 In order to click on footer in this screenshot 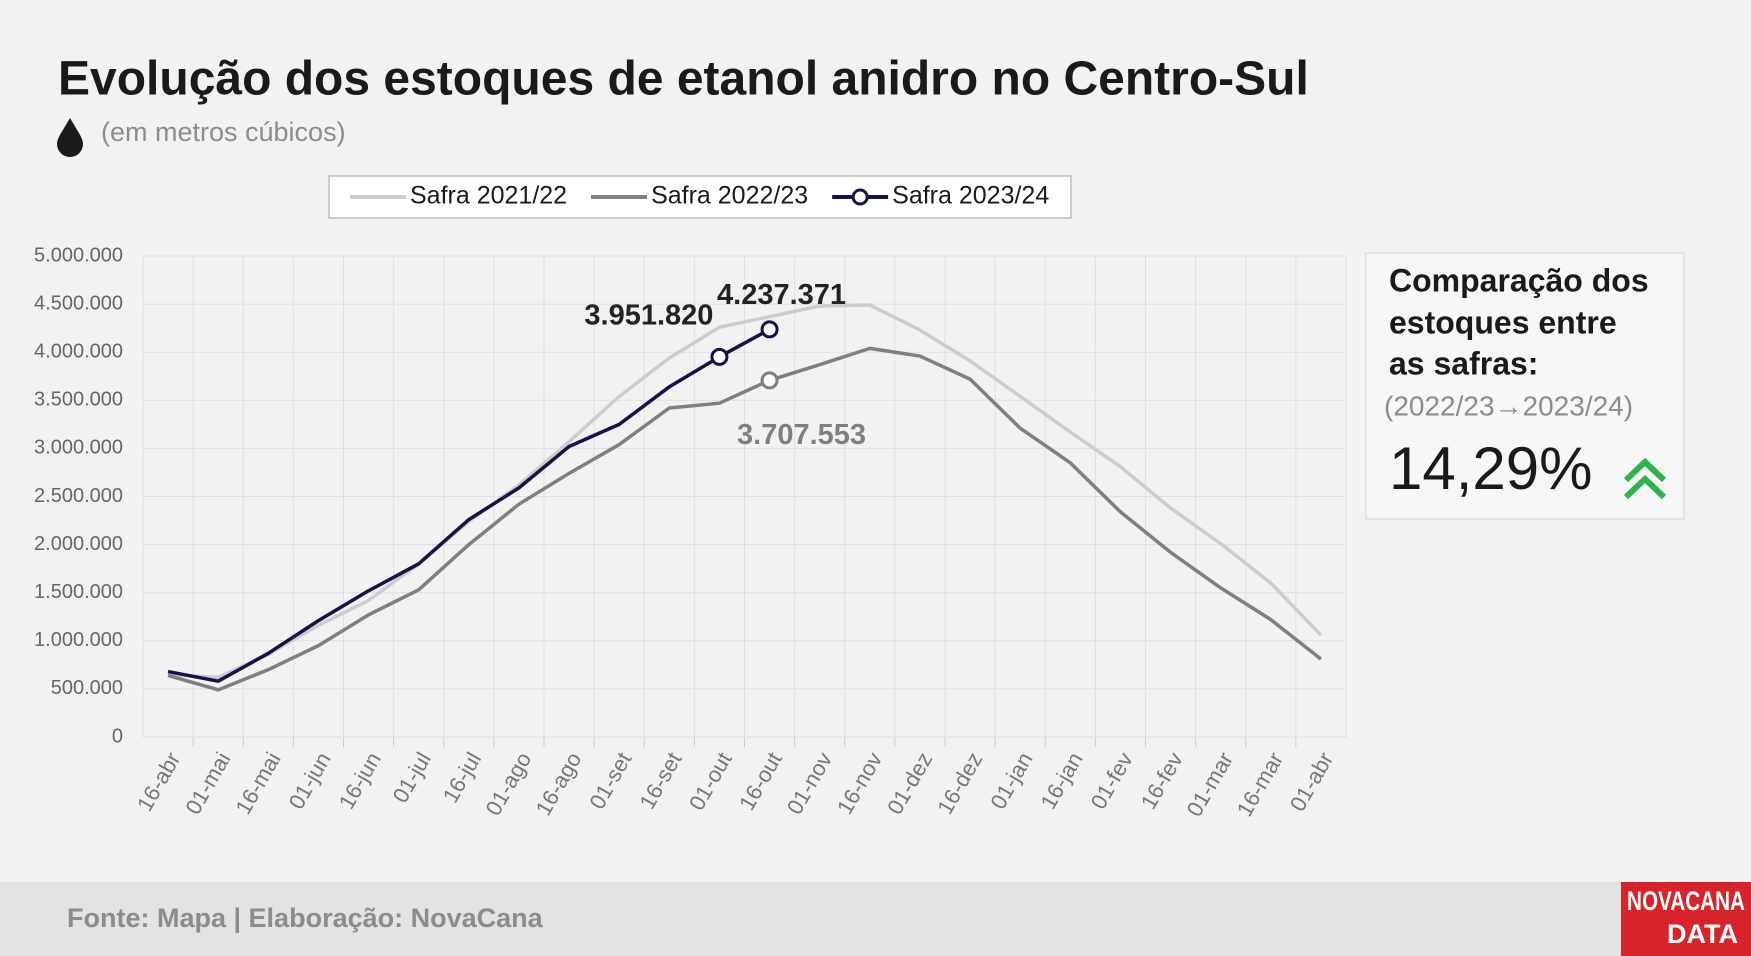, I will do `click(875, 919)`.